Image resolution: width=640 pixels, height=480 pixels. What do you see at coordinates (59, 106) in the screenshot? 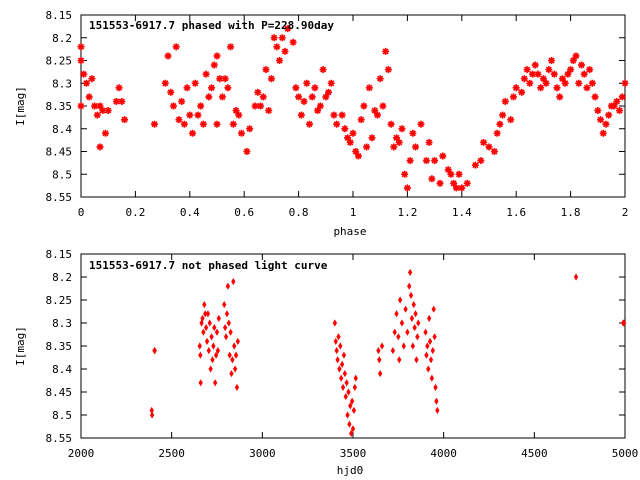
I see `phased-y-tick-labels: 8.15 8.2 8.25 8.3 8.35 8.4 8.45 8.5 8.55` at bounding box center [59, 106].